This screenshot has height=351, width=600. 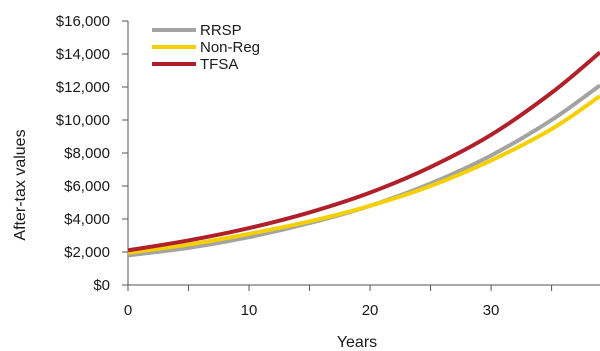 I want to click on x-axis-ticks: 0 10 20 30, so click(x=338, y=302).